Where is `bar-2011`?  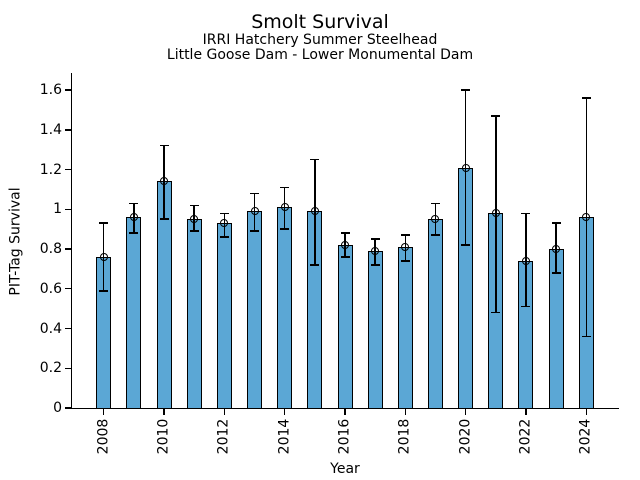 bar-2011 is located at coordinates (194, 314).